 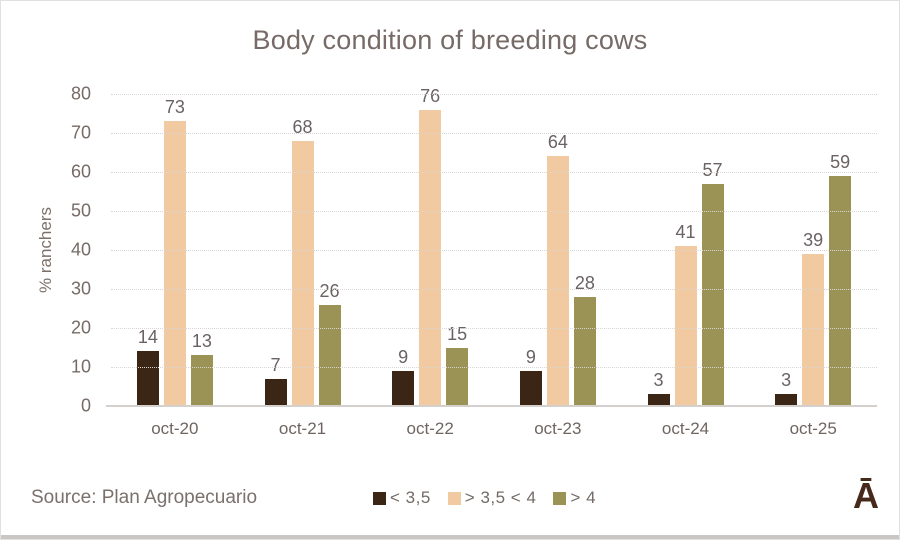 I want to click on x-axis-label: oct-24, so click(x=685, y=428).